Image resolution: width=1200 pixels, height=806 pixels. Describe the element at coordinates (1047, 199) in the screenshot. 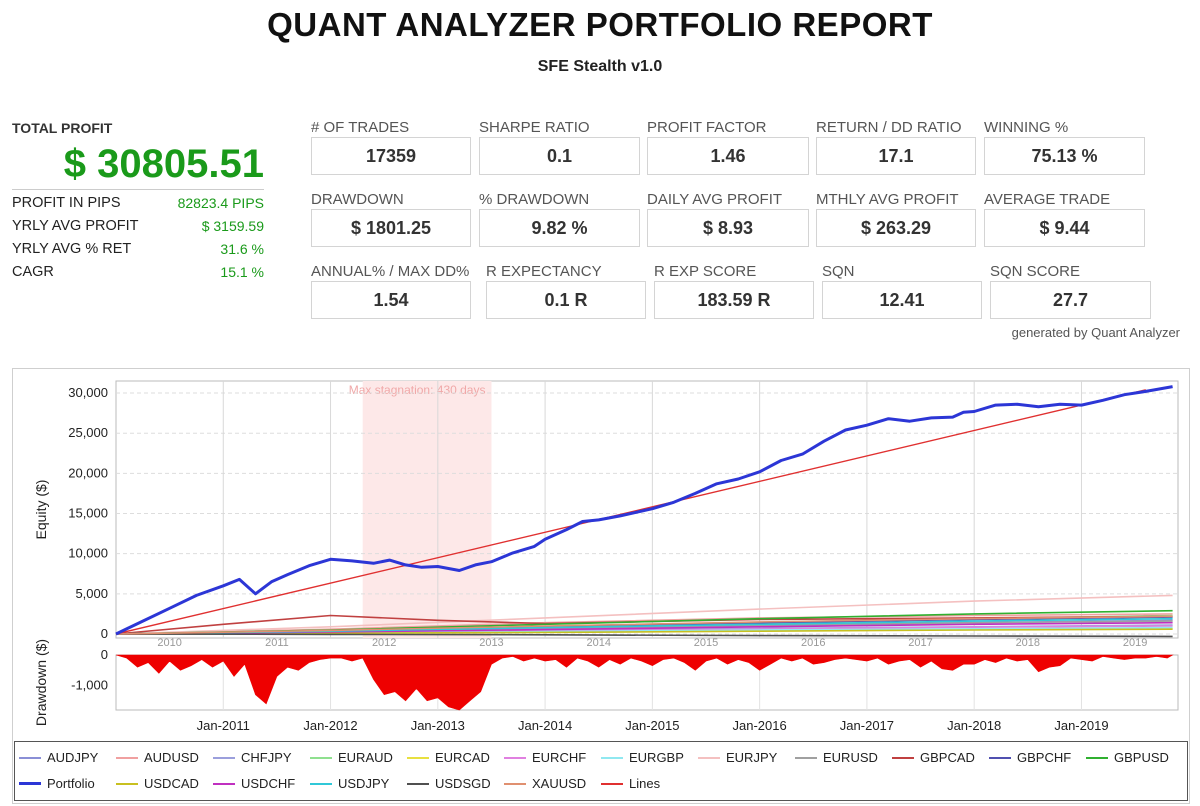

I see `metric-label: AVERAGE TRADE` at that location.